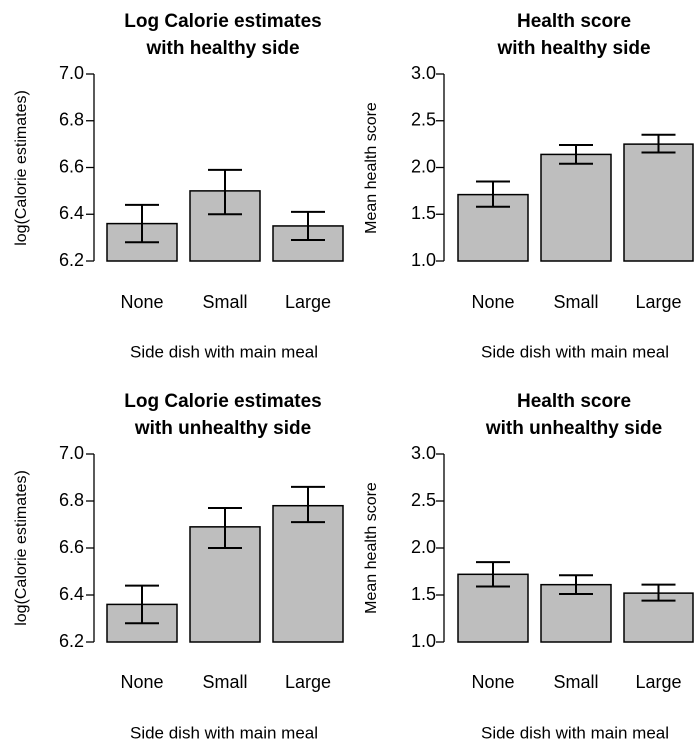  I want to click on top-left-category-label: Large, so click(308, 302).